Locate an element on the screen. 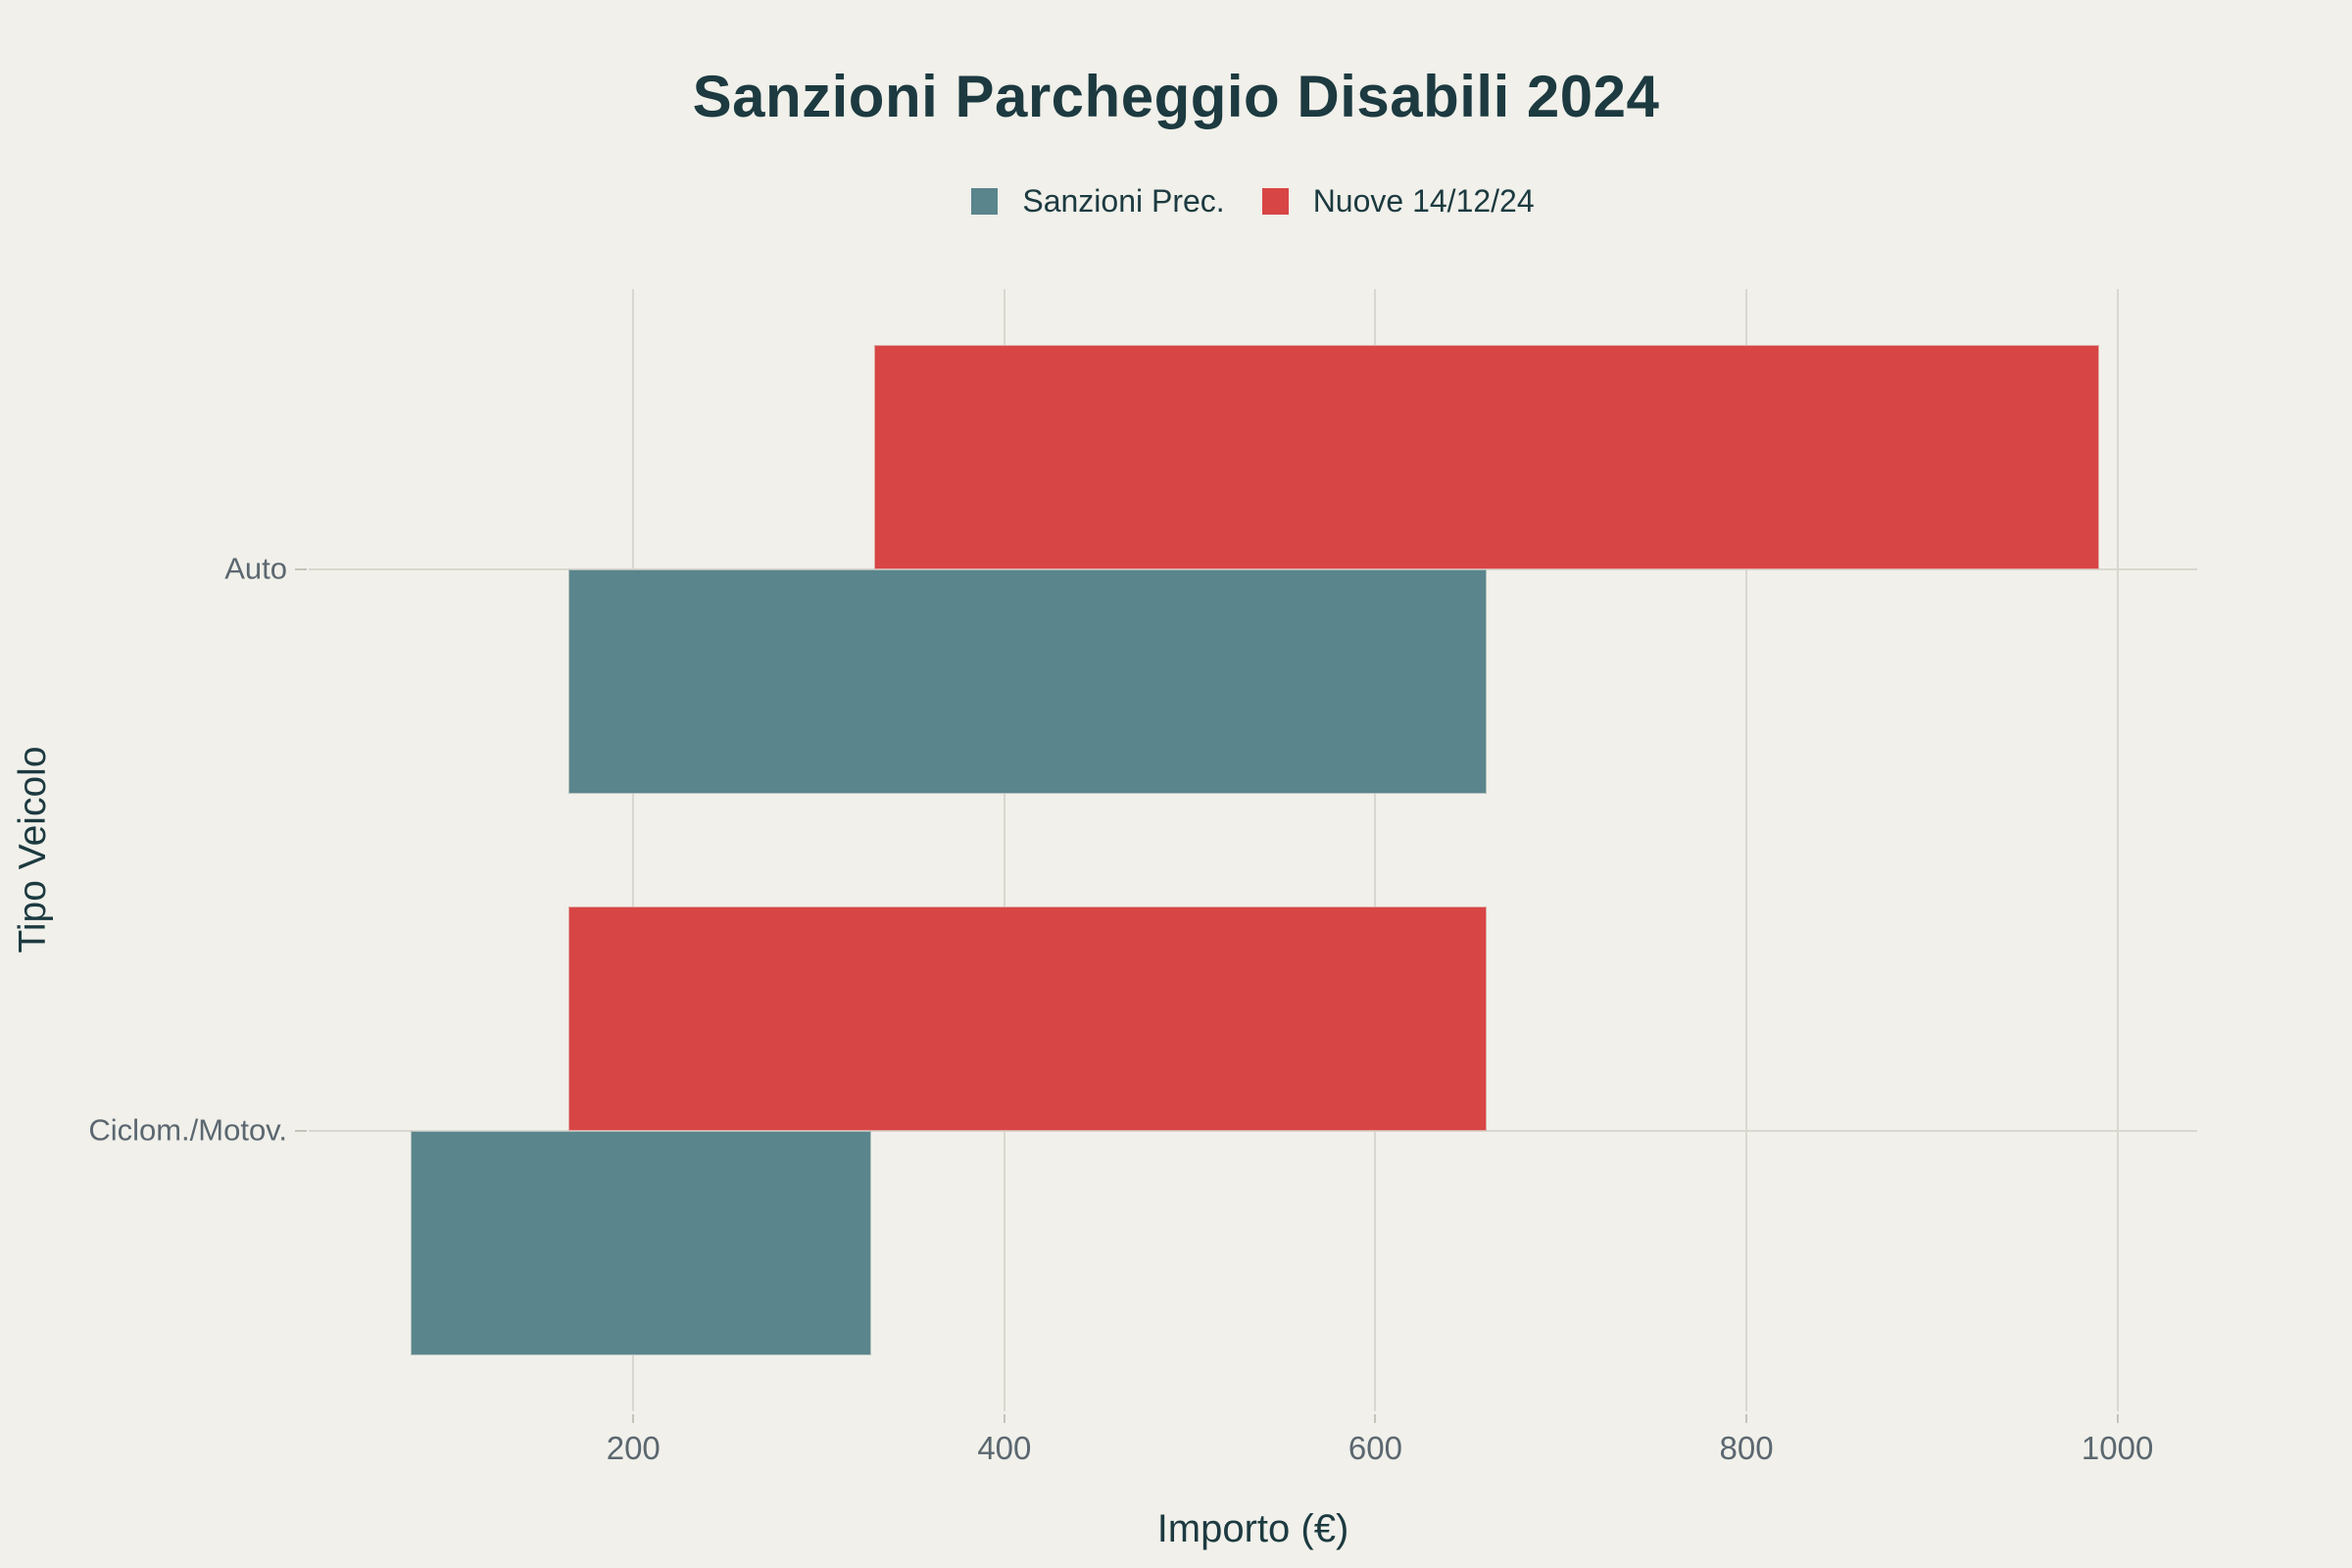 This screenshot has width=2352, height=1568. x-tick-label: 1000 is located at coordinates (2117, 1448).